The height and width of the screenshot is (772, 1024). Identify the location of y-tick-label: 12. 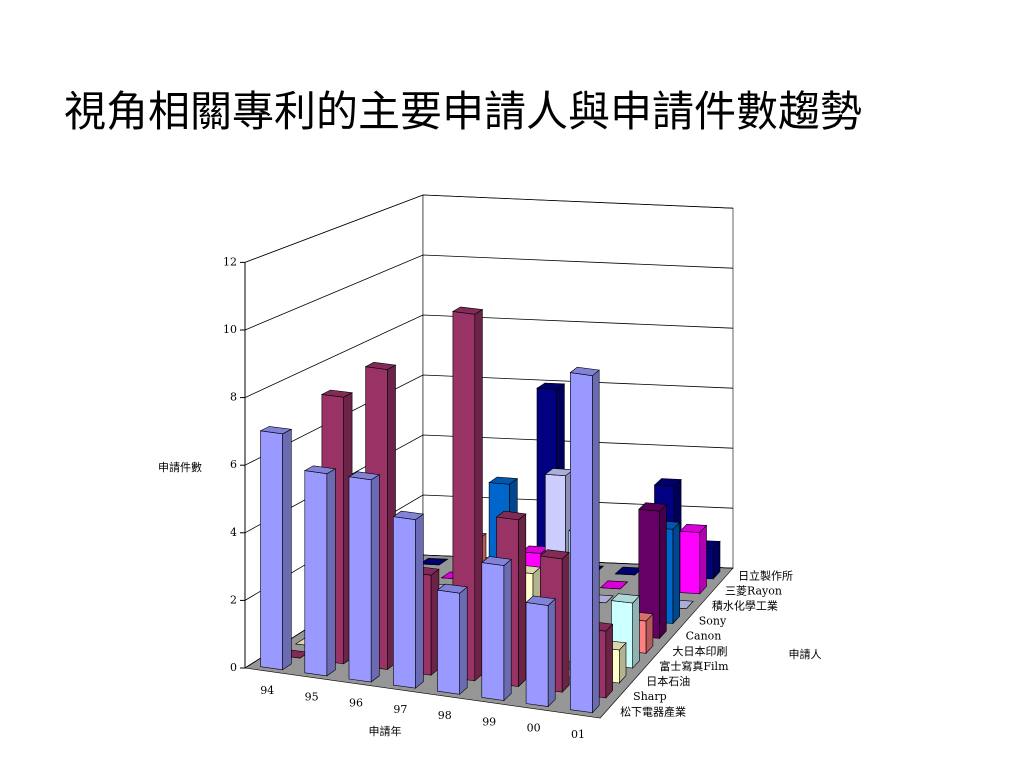
(230, 261).